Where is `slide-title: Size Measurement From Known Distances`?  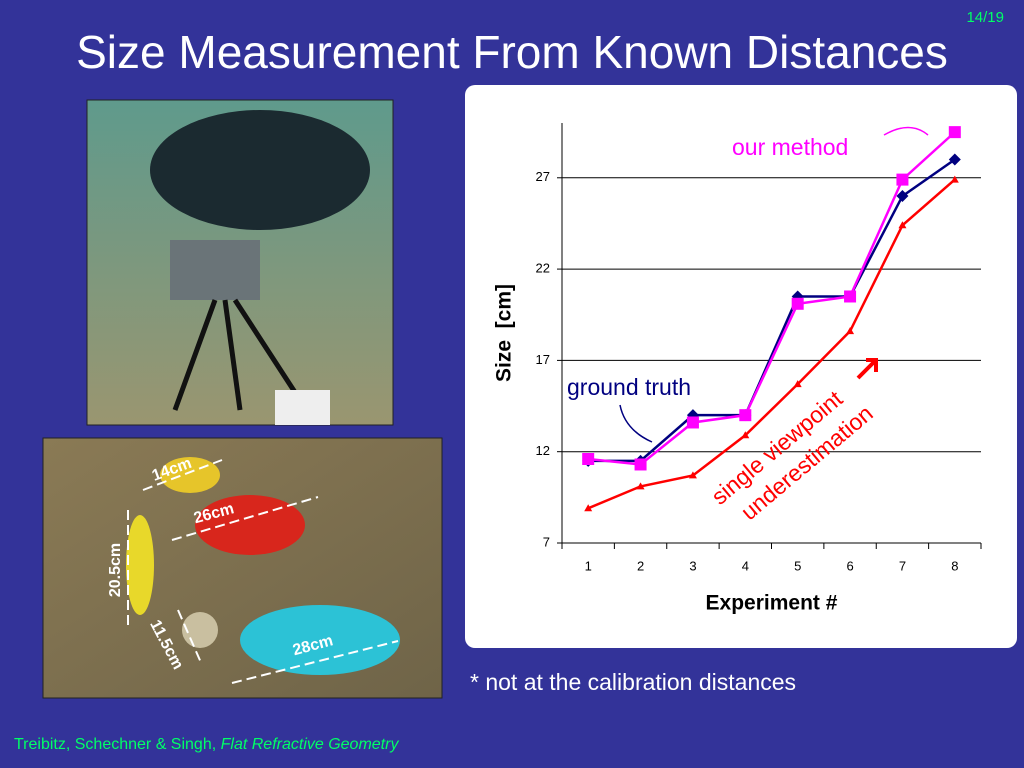 slide-title: Size Measurement From Known Distances is located at coordinates (512, 52).